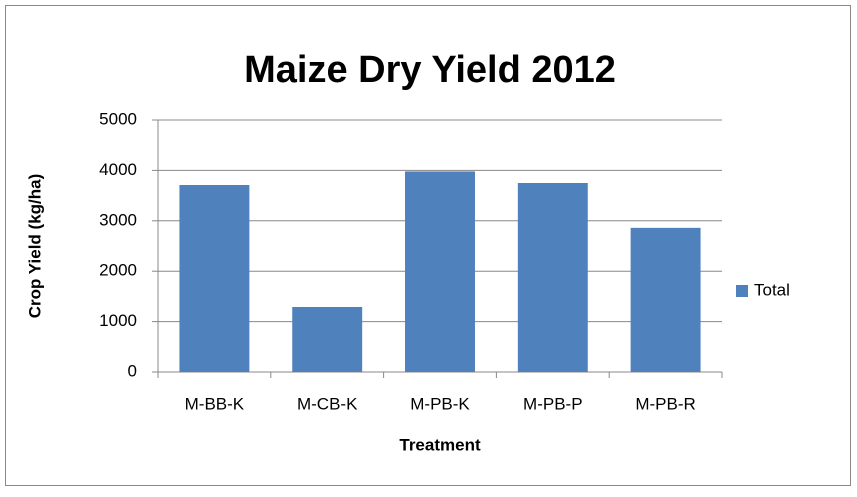 The width and height of the screenshot is (857, 497). Describe the element at coordinates (118, 320) in the screenshot. I see `y-tick-label: 1000` at that location.